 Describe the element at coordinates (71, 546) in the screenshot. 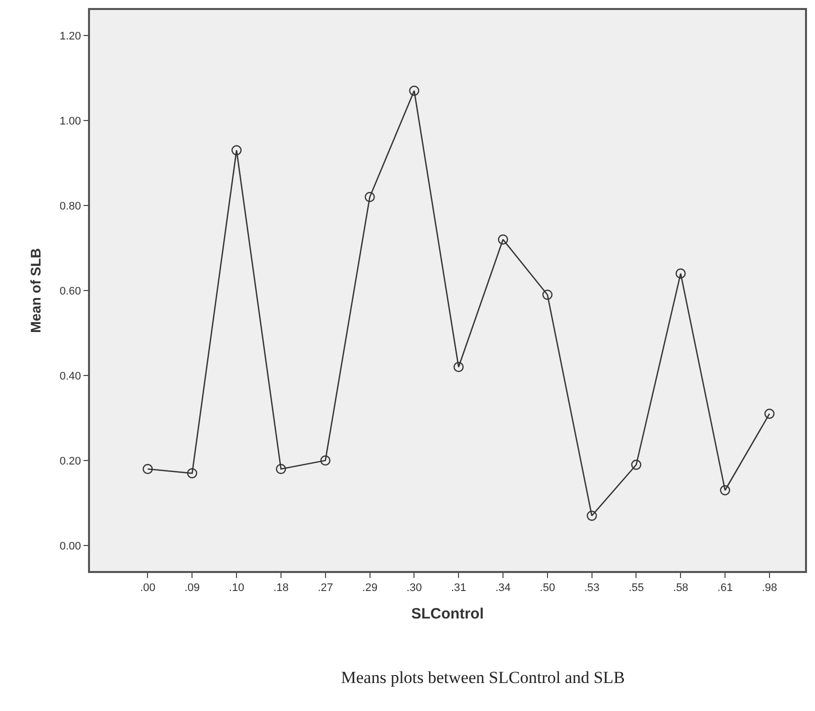

I see `y-tick-label: 0.00` at that location.